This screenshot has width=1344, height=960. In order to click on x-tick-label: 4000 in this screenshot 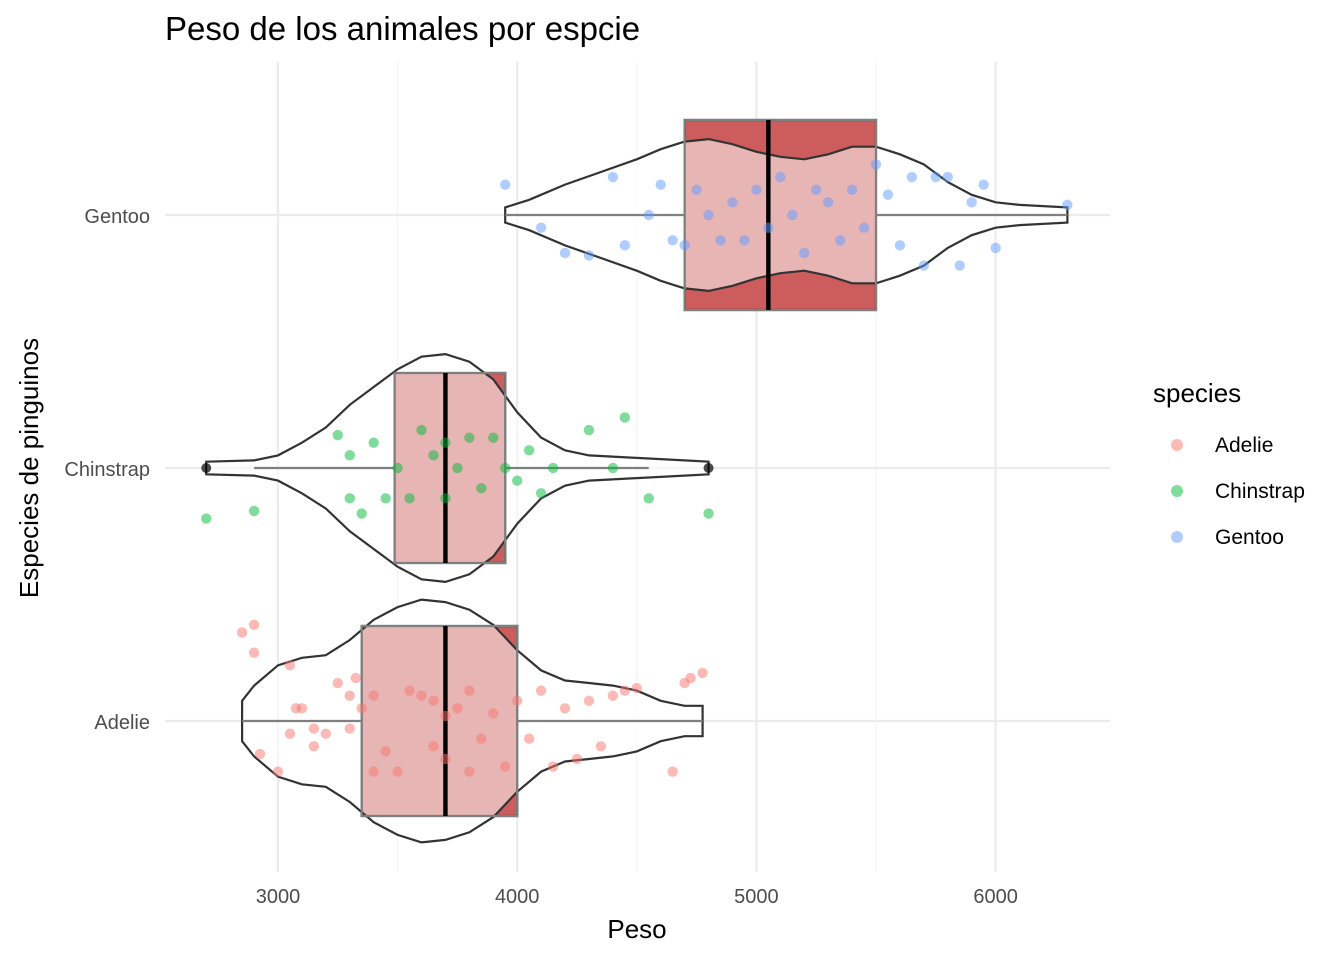, I will do `click(517, 897)`.